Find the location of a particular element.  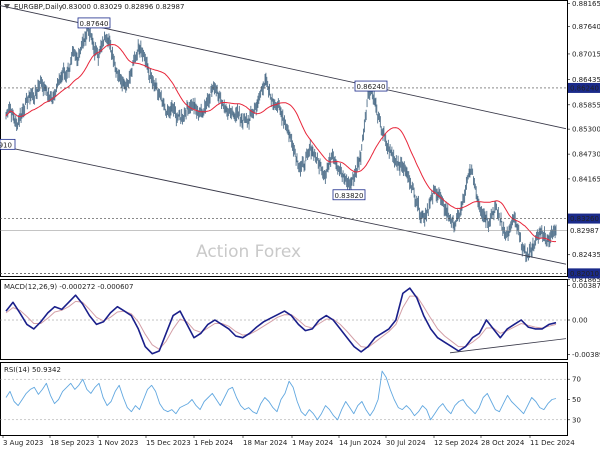

rsi-lines is located at coordinates (281, 395).